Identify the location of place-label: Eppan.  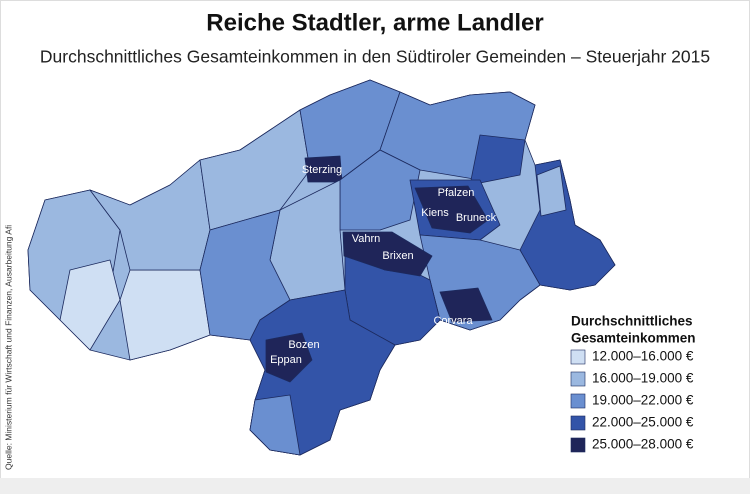
(286, 360).